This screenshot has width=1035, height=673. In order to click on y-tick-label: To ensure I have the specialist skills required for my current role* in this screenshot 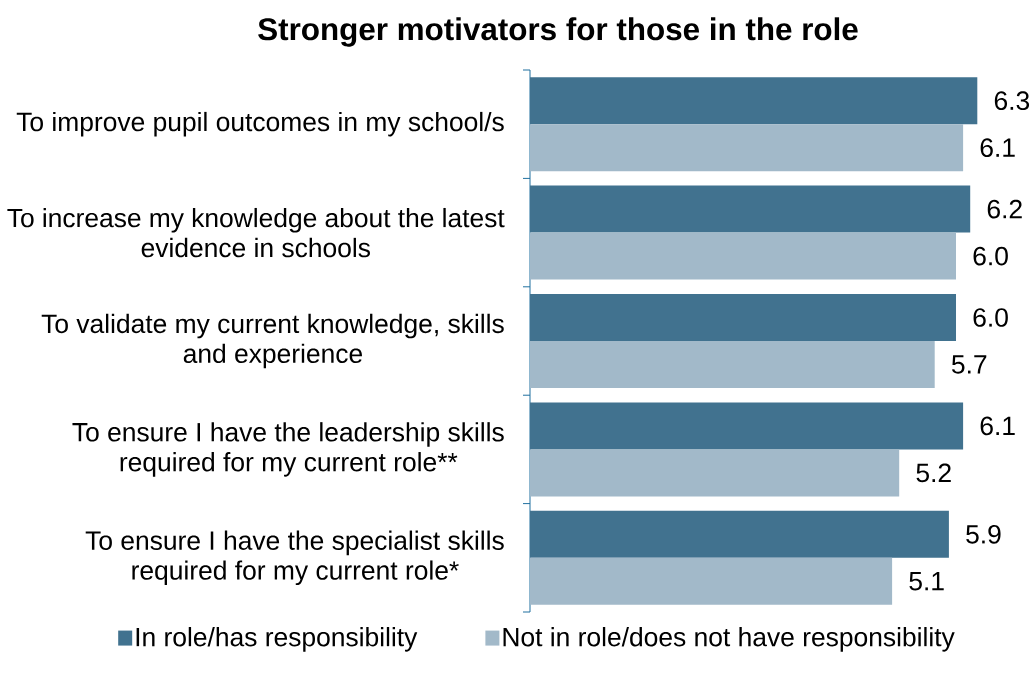, I will do `click(294, 558)`.